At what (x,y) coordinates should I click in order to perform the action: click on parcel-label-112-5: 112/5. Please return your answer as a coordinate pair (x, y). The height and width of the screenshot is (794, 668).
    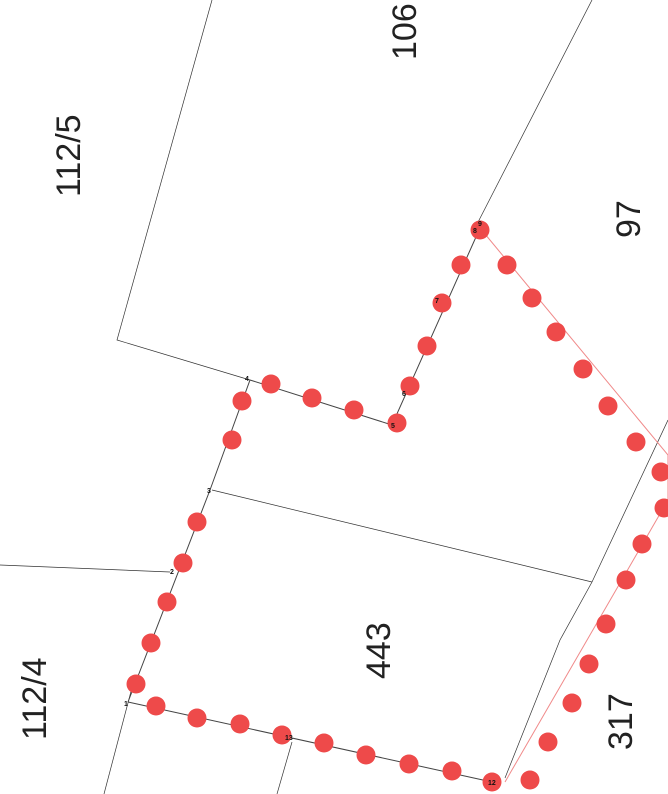
    Looking at the image, I should click on (69, 155).